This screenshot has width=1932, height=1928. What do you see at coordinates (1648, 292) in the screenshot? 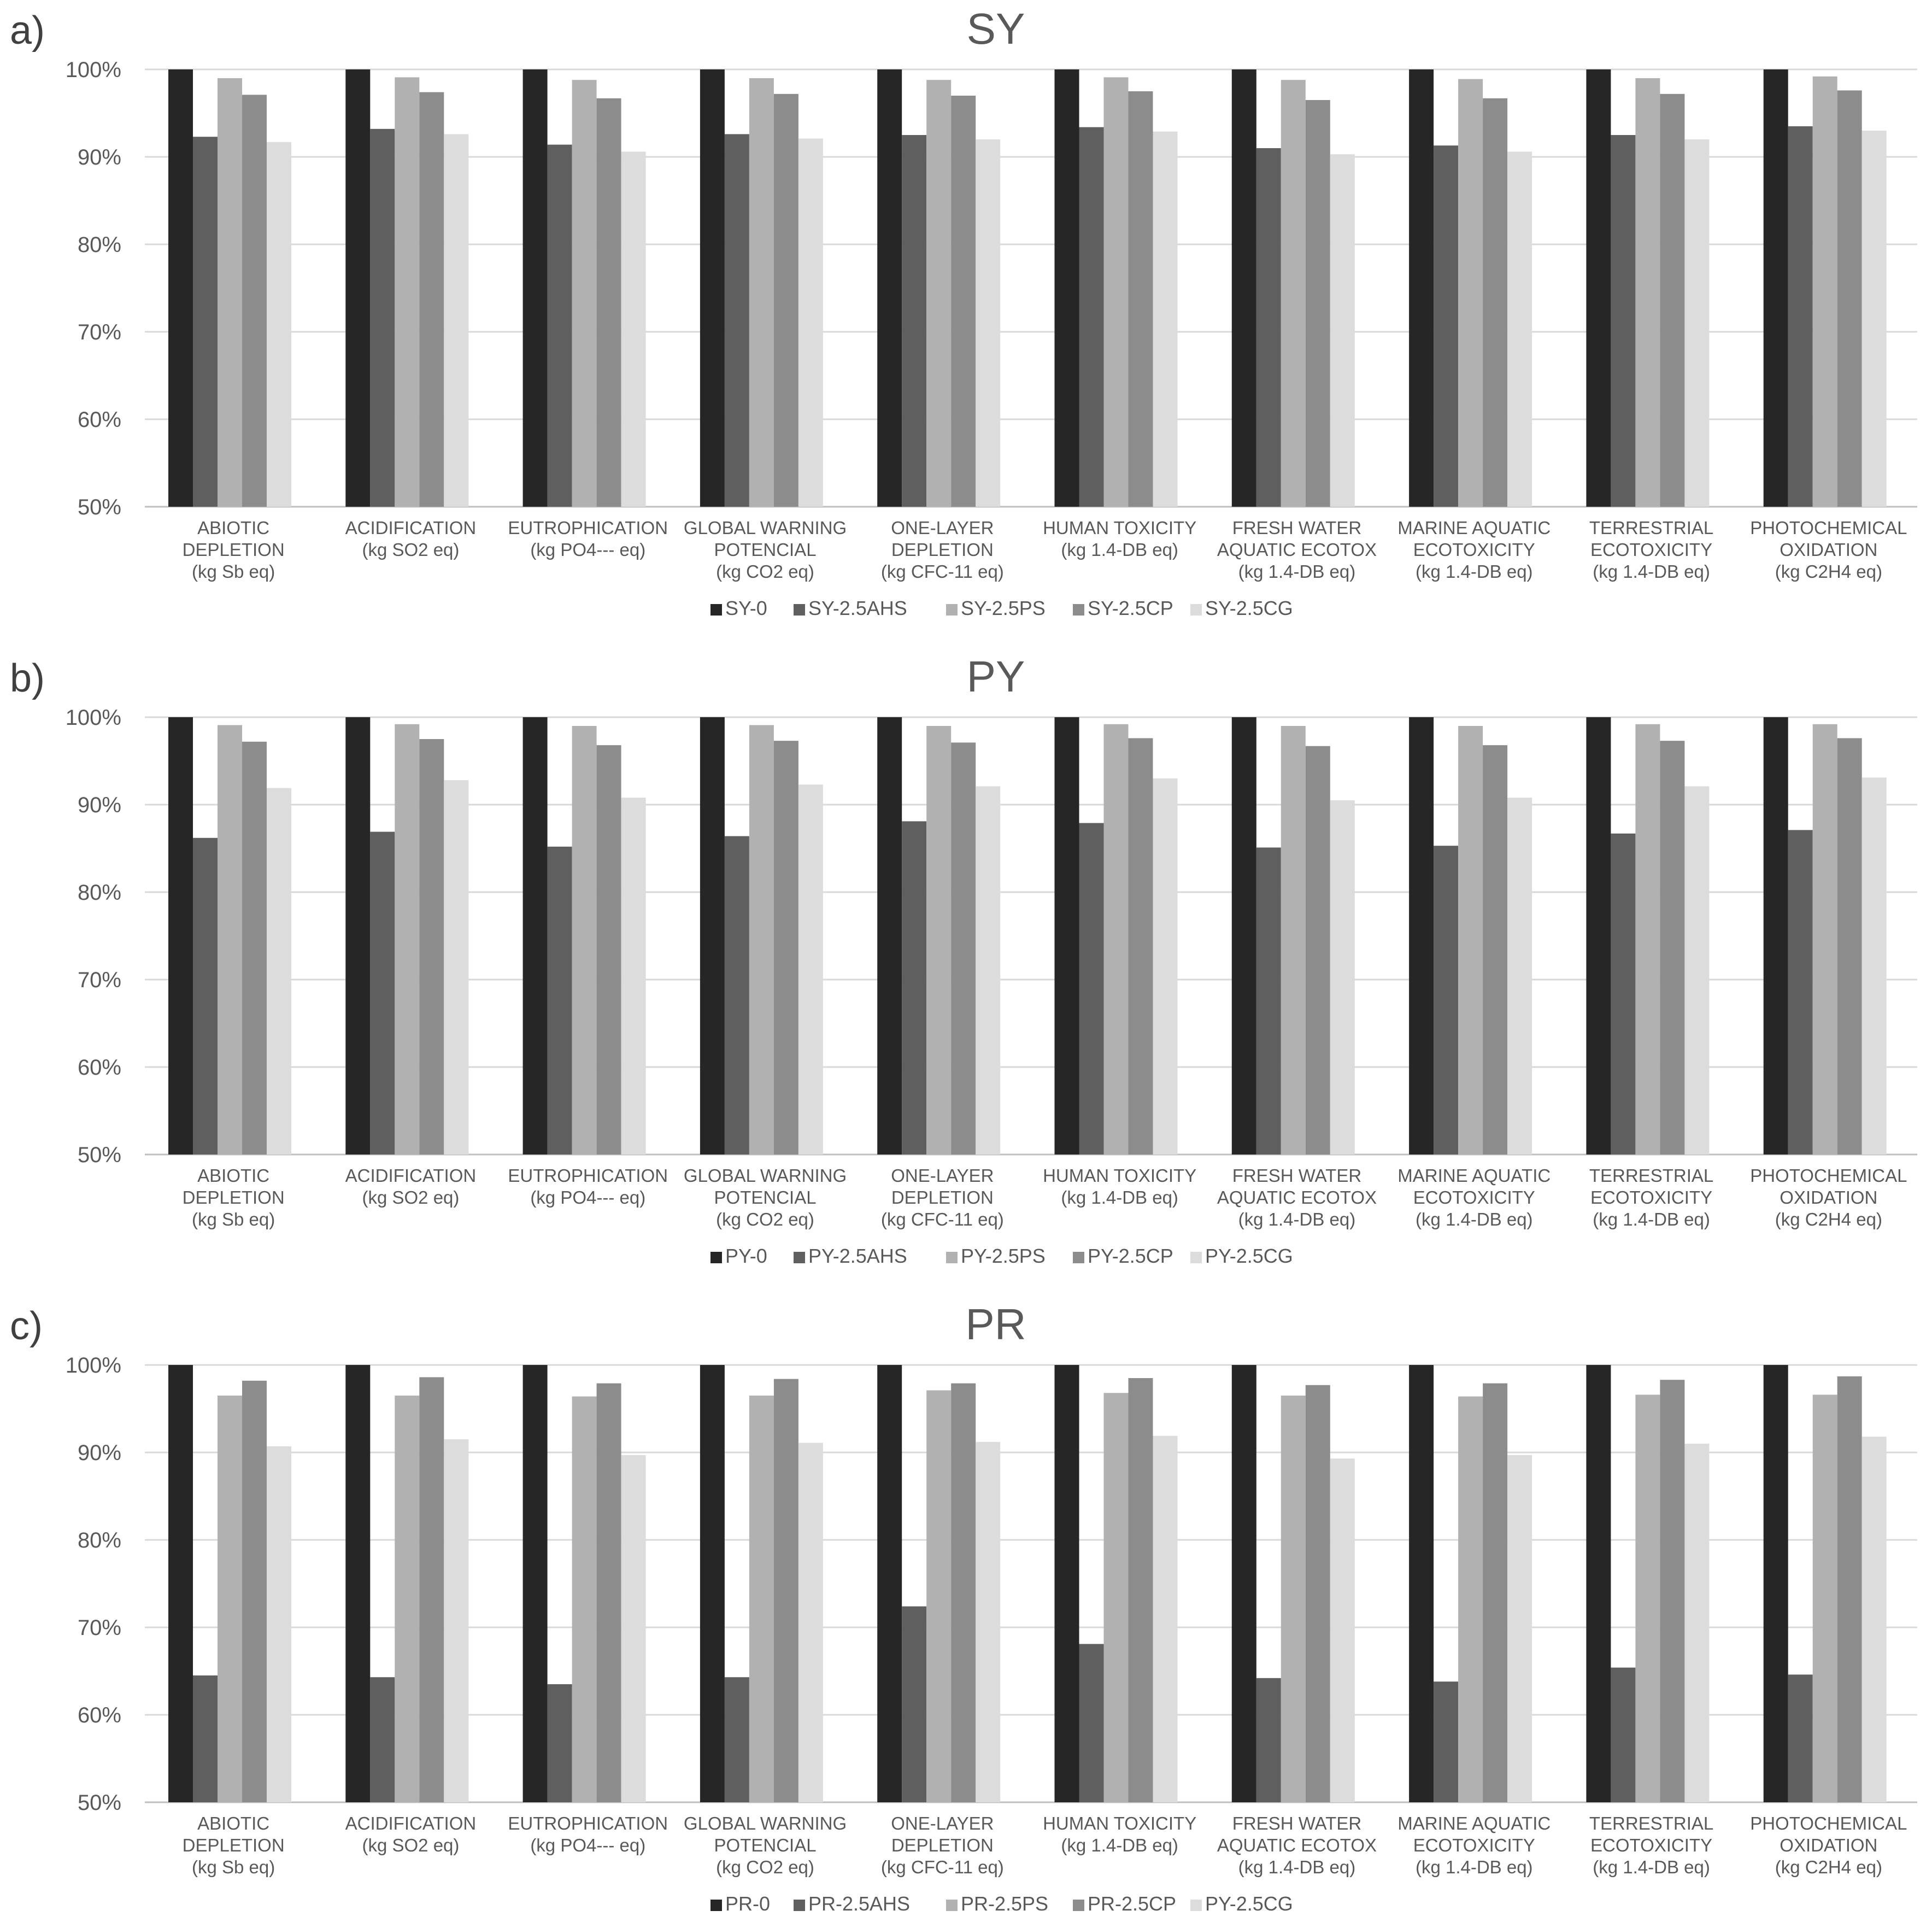
I see `bar-sy-2.5ps-8` at bounding box center [1648, 292].